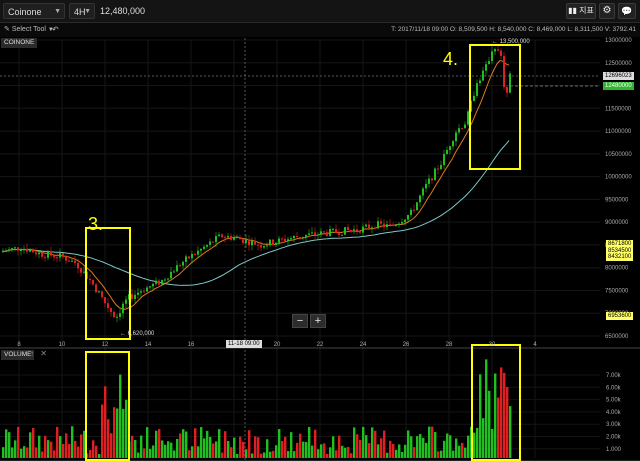  I want to click on y-tick-label: 6500000, so click(617, 337).